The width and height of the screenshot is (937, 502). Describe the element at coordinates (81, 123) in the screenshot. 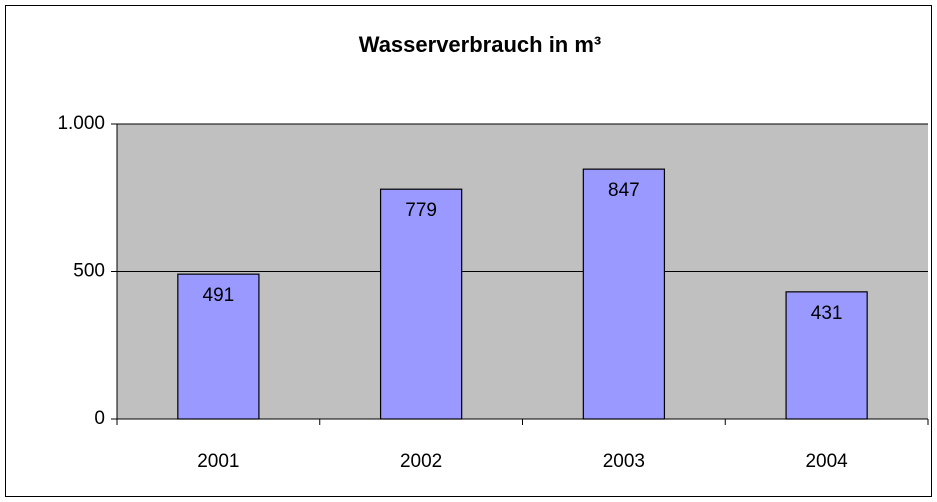

I see `y-tick-label: 1.000` at that location.